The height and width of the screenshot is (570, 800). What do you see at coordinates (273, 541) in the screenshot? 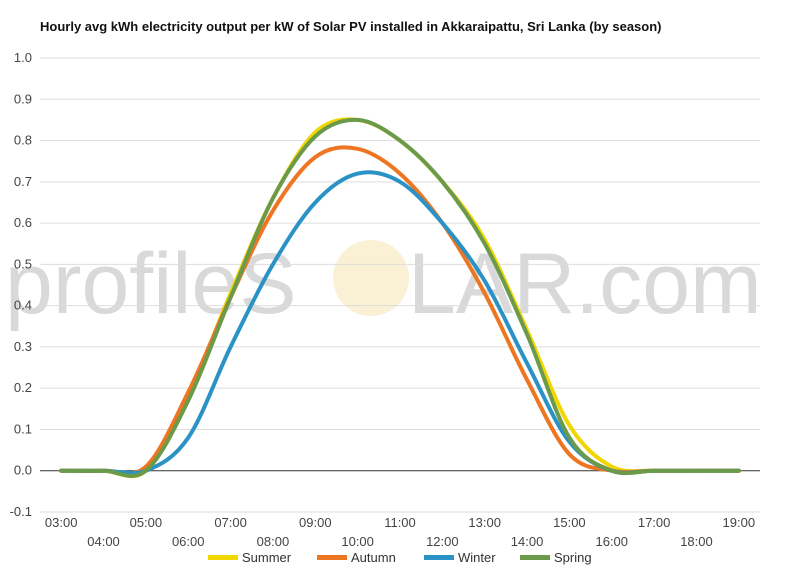
I see `x-tick-label: 08:00` at bounding box center [273, 541].